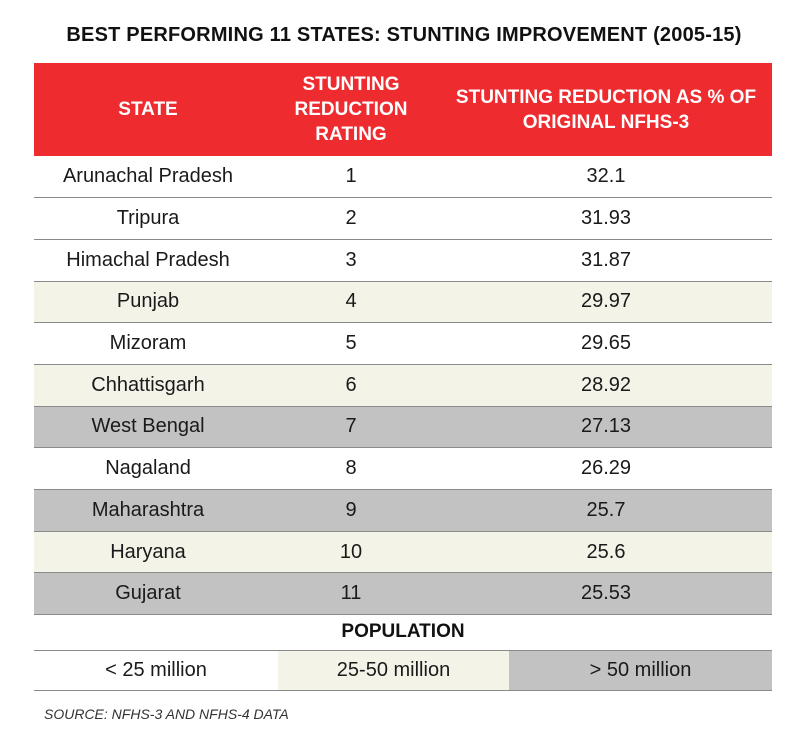 This screenshot has width=808, height=745. What do you see at coordinates (351, 468) in the screenshot?
I see `rating-cell: 8` at bounding box center [351, 468].